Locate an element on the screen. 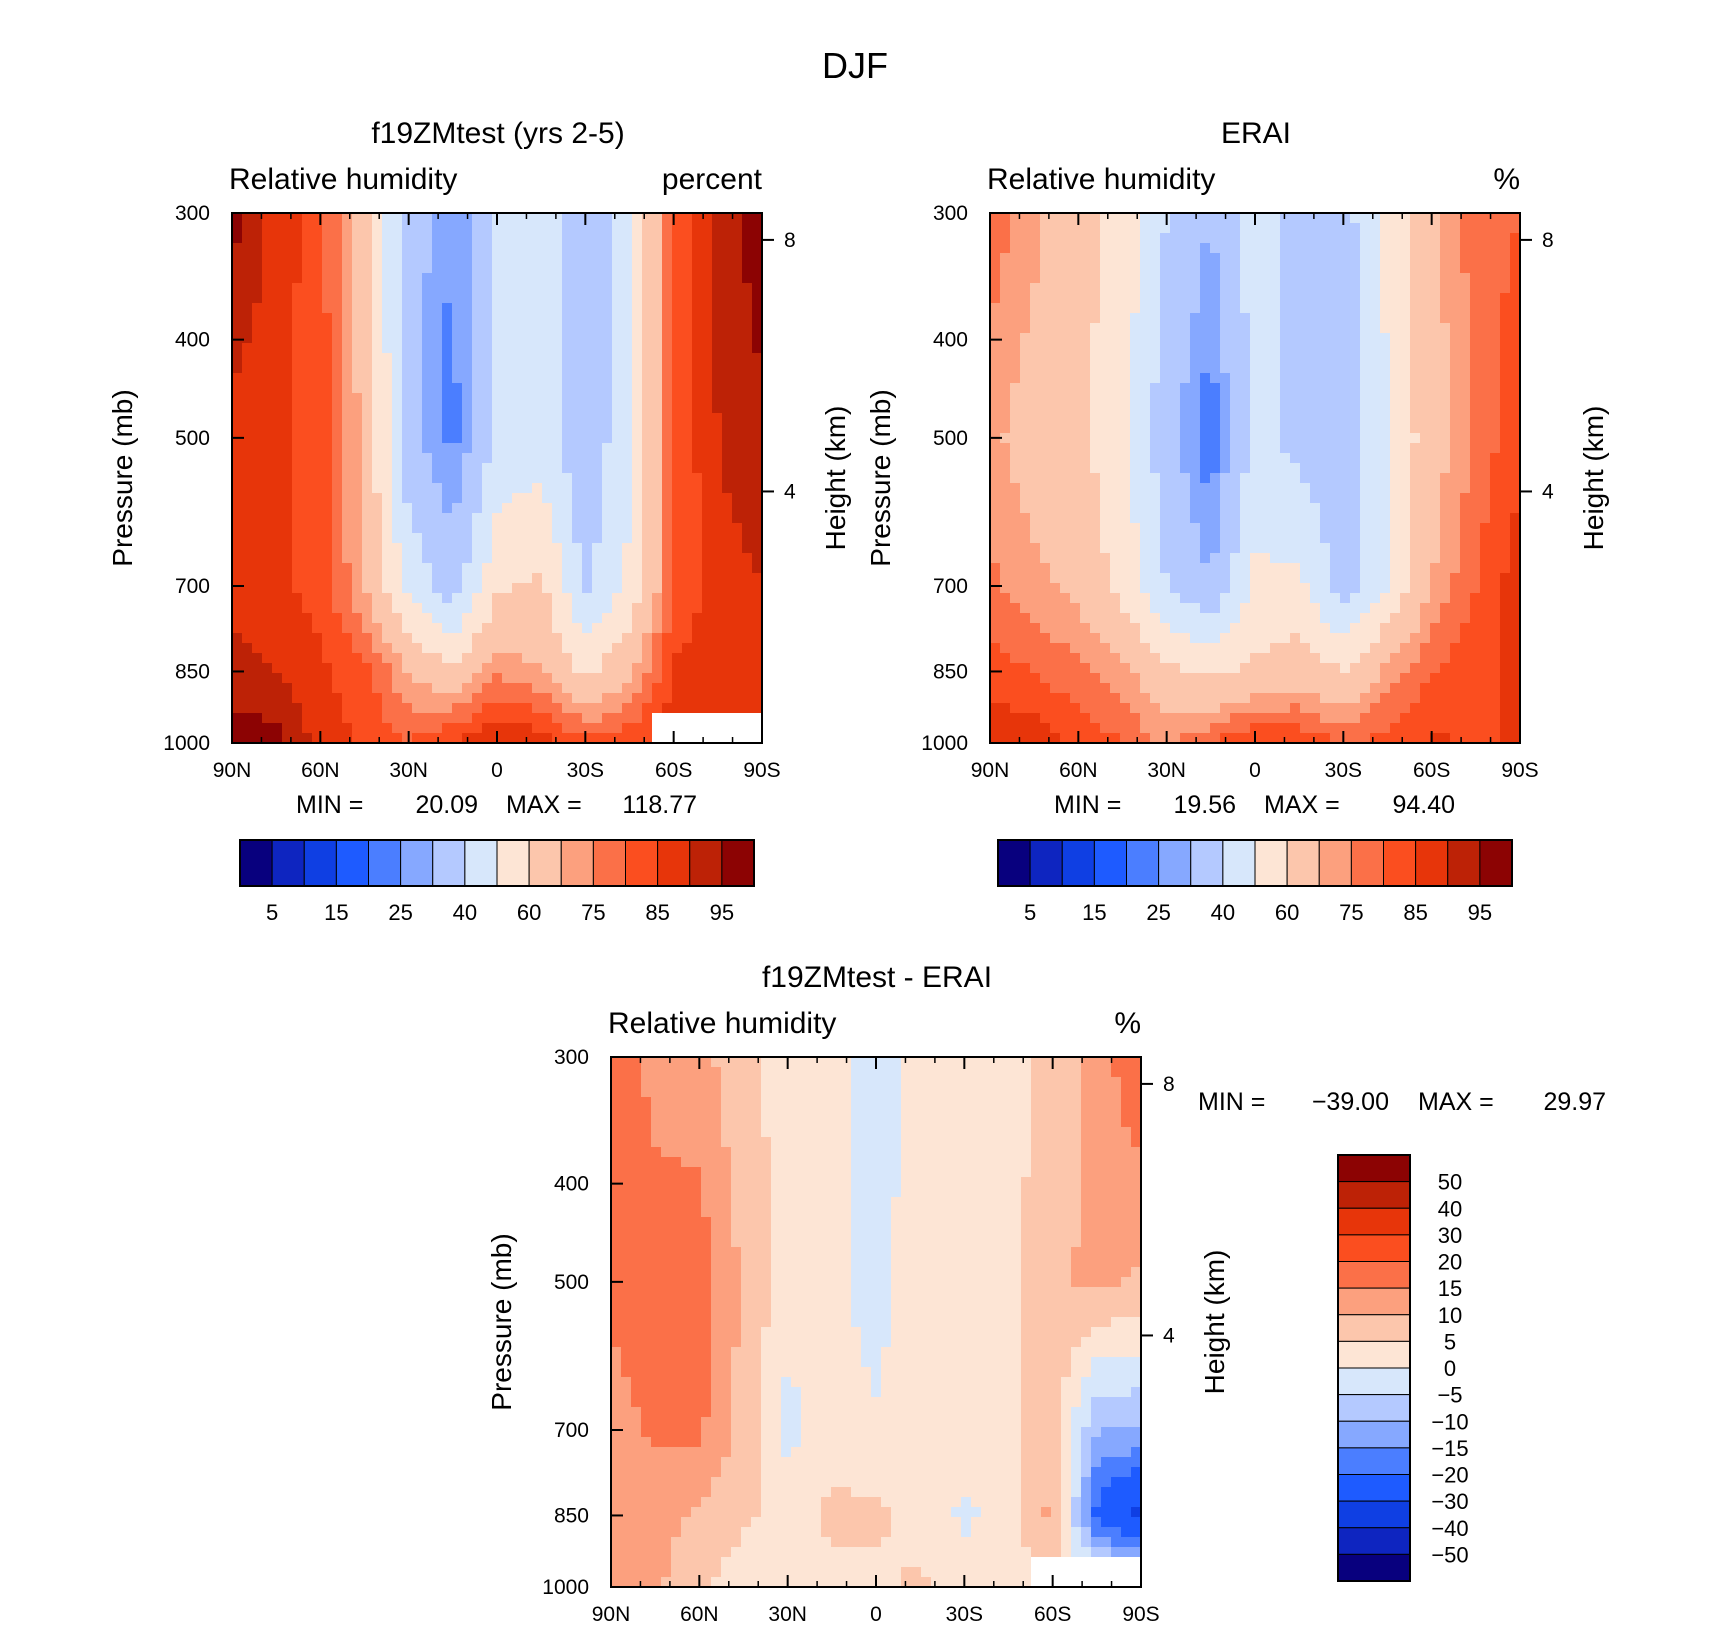 The height and width of the screenshot is (1631, 1710). colorbar-swatch is located at coordinates (481, 863).